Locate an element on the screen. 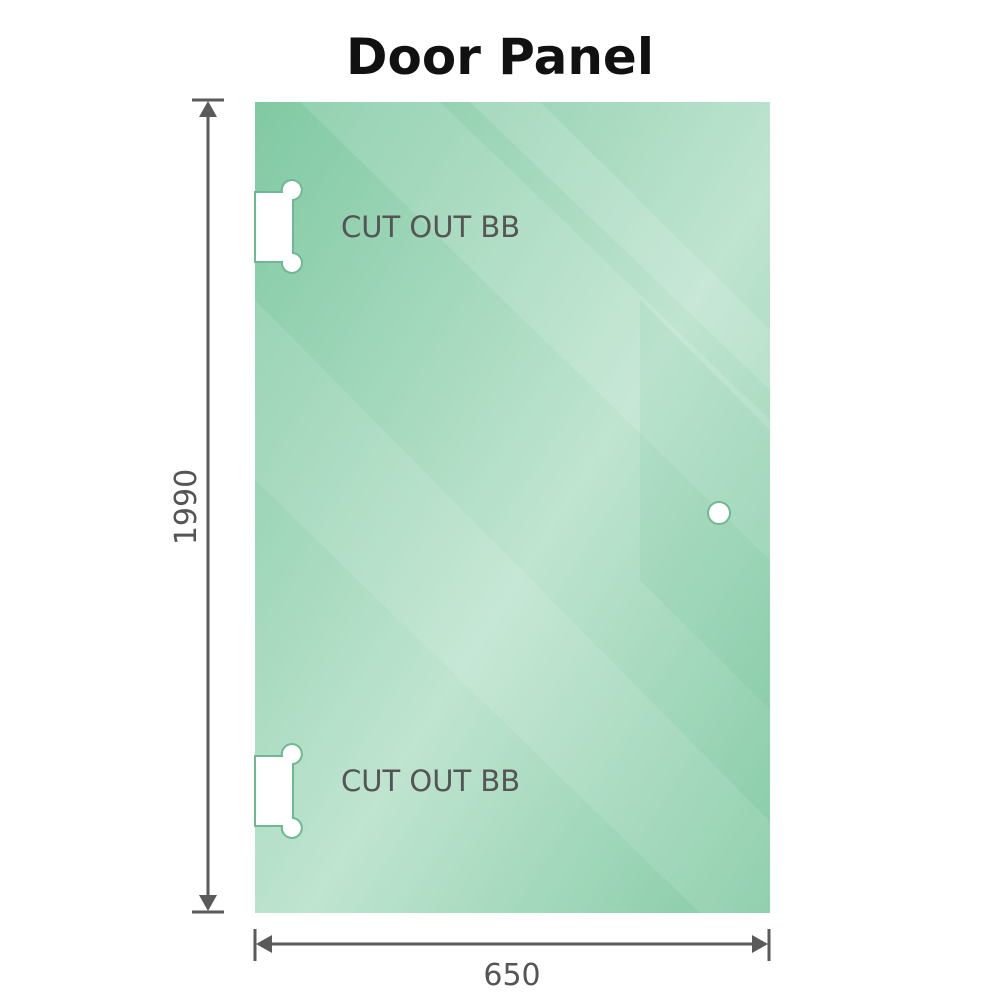 Image resolution: width=1000 pixels, height=1000 pixels. height-dimension-line is located at coordinates (208, 506).